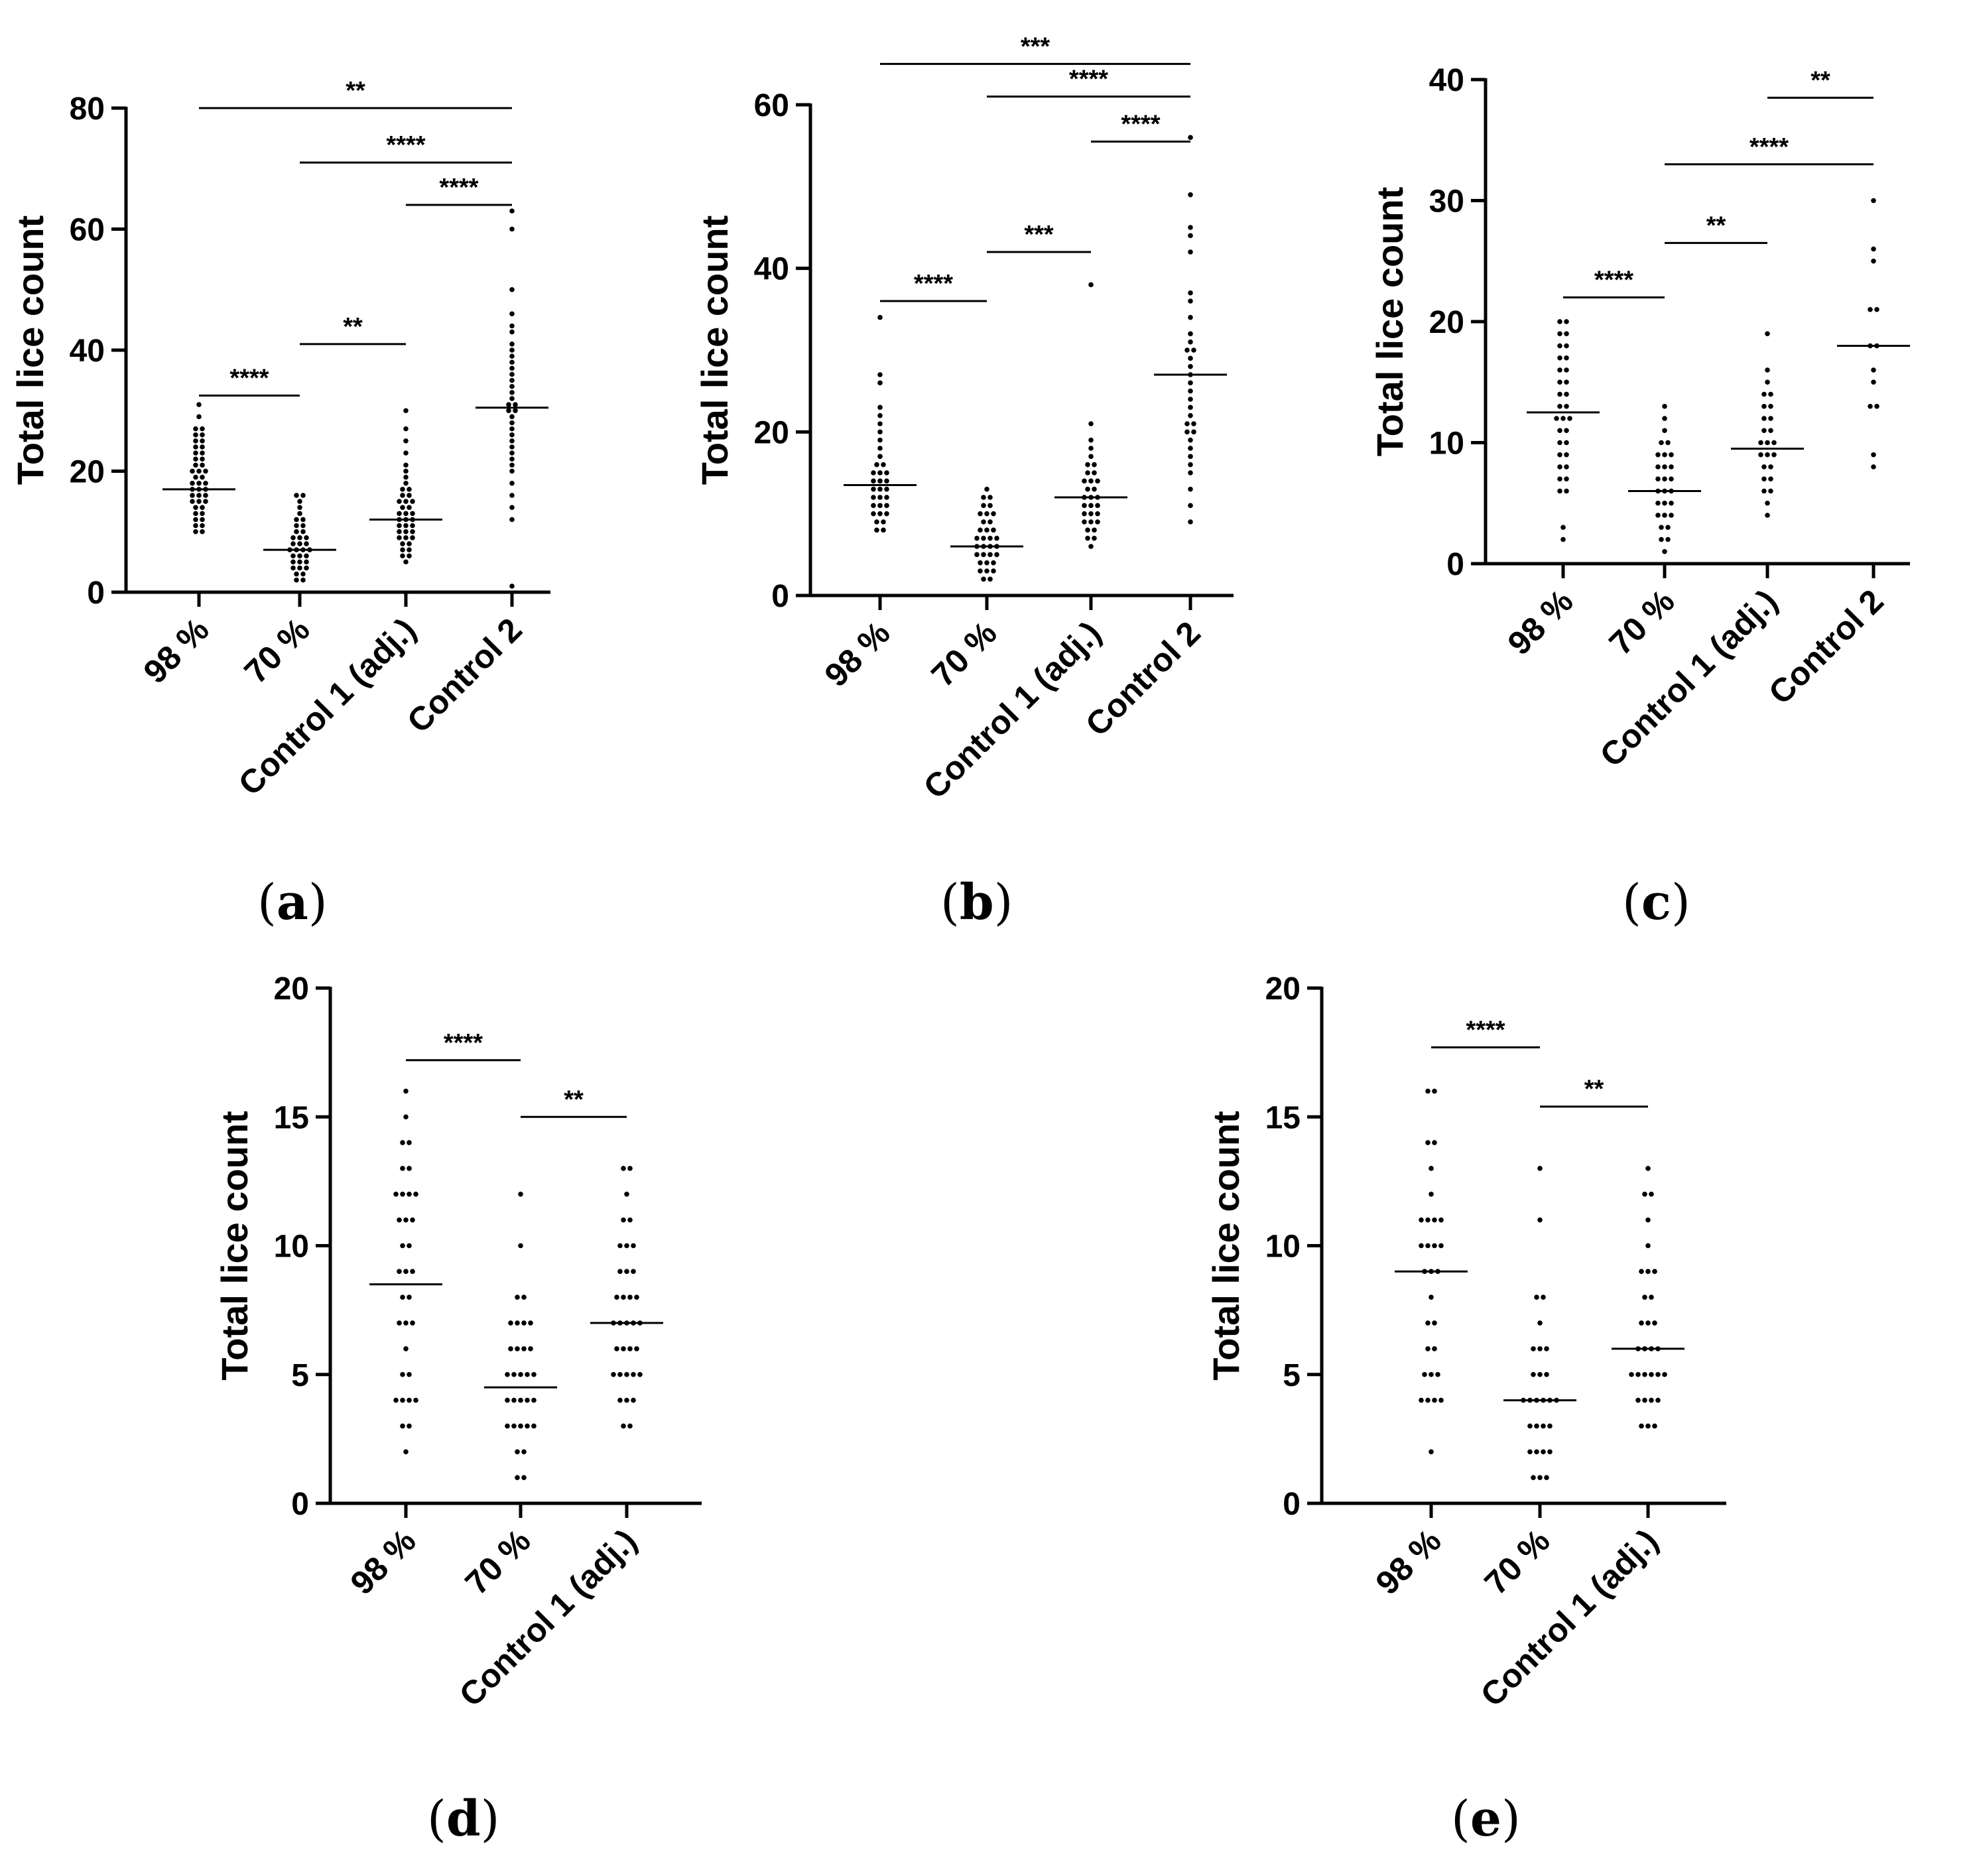 The image size is (1971, 1876). Describe the element at coordinates (464, 675) in the screenshot. I see `x-tick-label: Control 2` at that location.